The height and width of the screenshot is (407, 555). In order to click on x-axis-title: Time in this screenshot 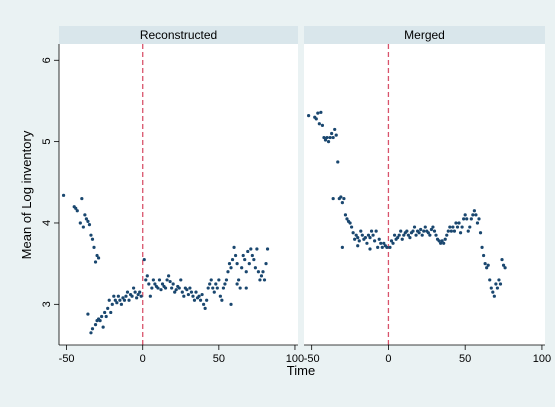, I will do `click(301, 370)`.